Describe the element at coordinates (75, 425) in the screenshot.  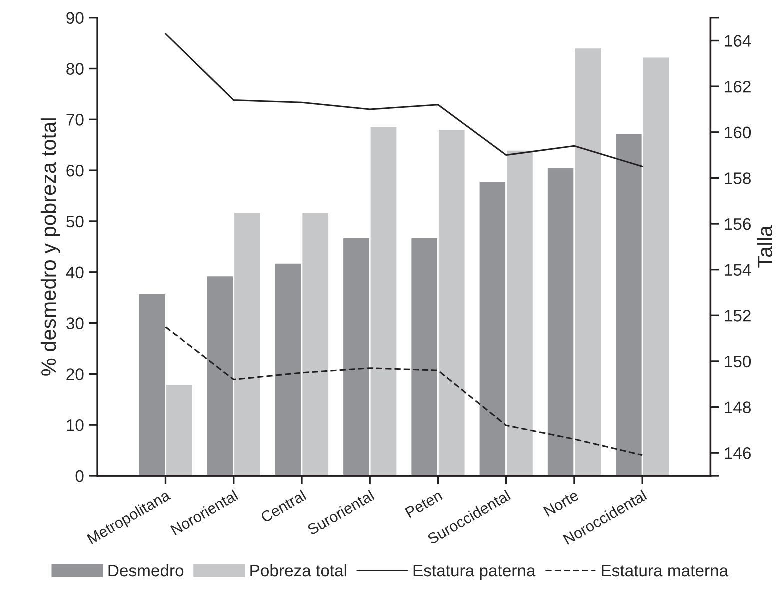
I see `y-tick-label: 10` at that location.